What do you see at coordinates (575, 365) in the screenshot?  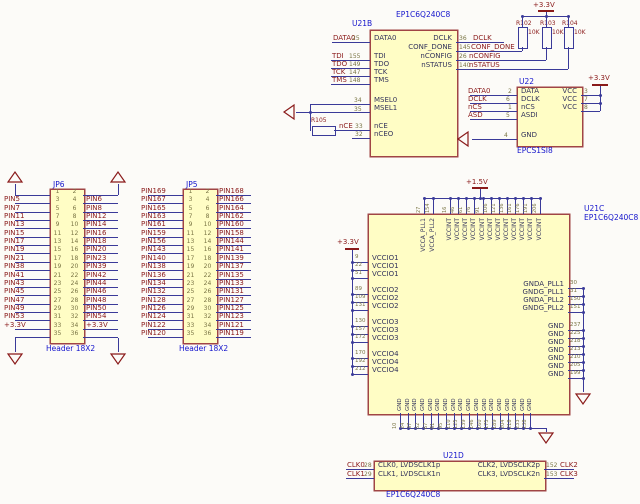 I see `pin-number: 205` at bounding box center [575, 365].